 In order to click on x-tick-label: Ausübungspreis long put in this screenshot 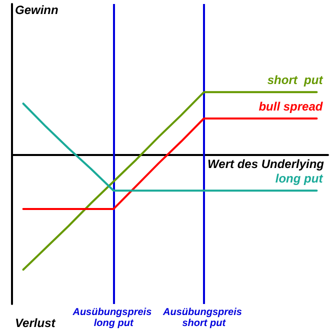, I will do `click(113, 318)`.